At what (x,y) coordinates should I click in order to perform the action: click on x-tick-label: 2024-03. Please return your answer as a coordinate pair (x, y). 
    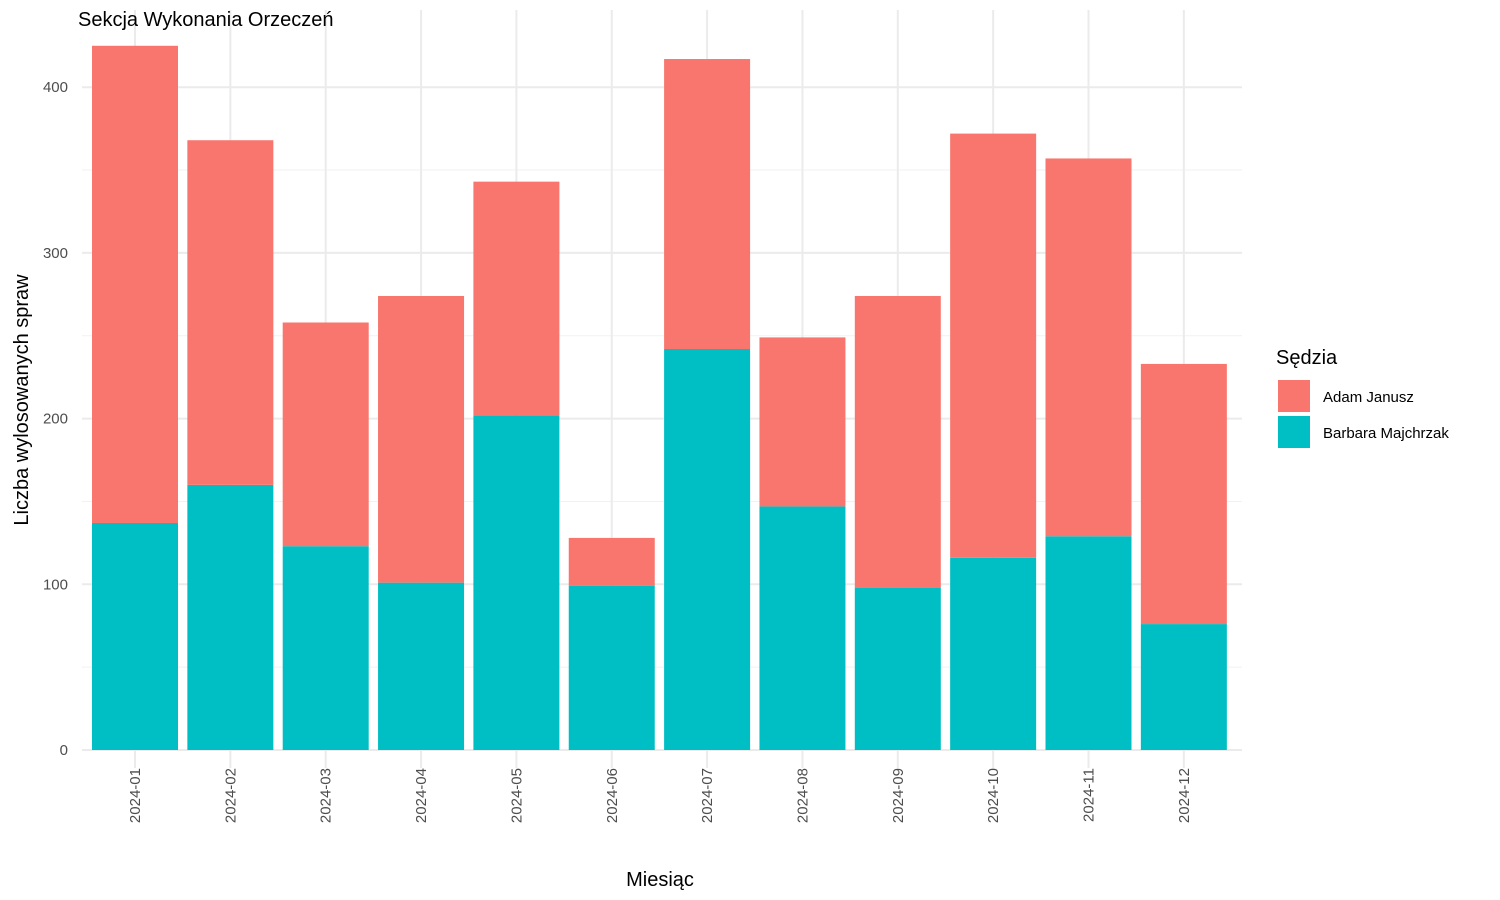
    Looking at the image, I should click on (326, 795).